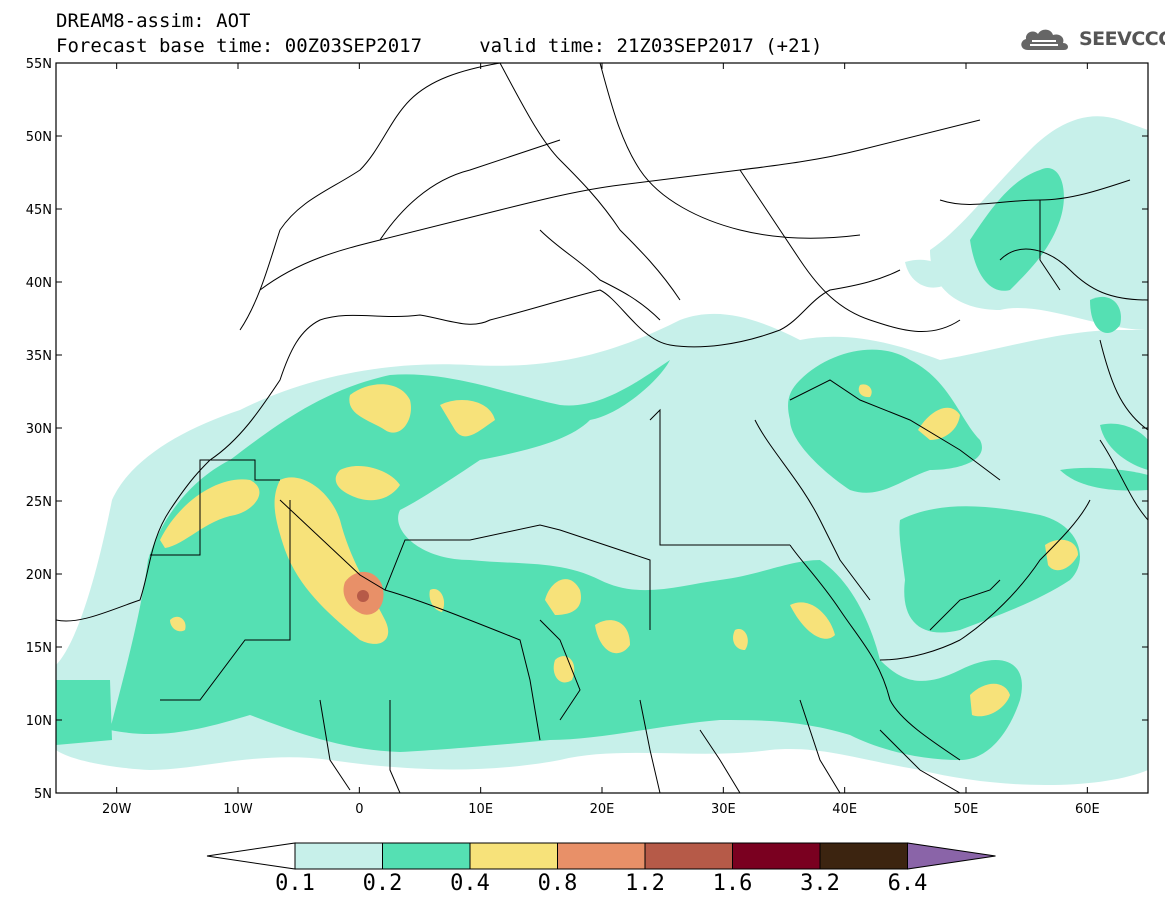 This screenshot has width=1165, height=905. What do you see at coordinates (39, 429) in the screenshot?
I see `lat-tick-label: 30N` at bounding box center [39, 429].